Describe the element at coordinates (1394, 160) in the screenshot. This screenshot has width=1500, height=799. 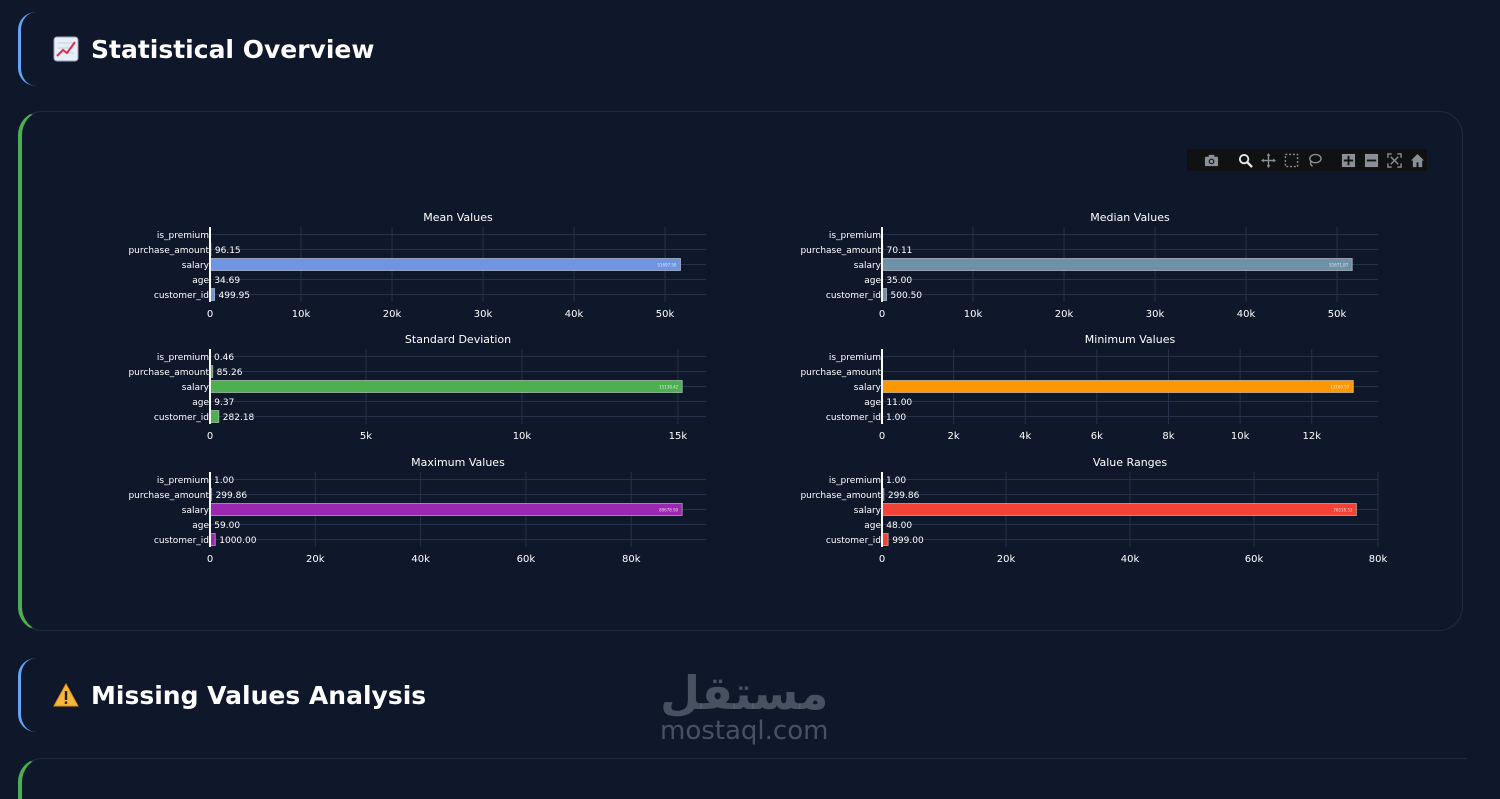
I see `autoscale-icon` at that location.